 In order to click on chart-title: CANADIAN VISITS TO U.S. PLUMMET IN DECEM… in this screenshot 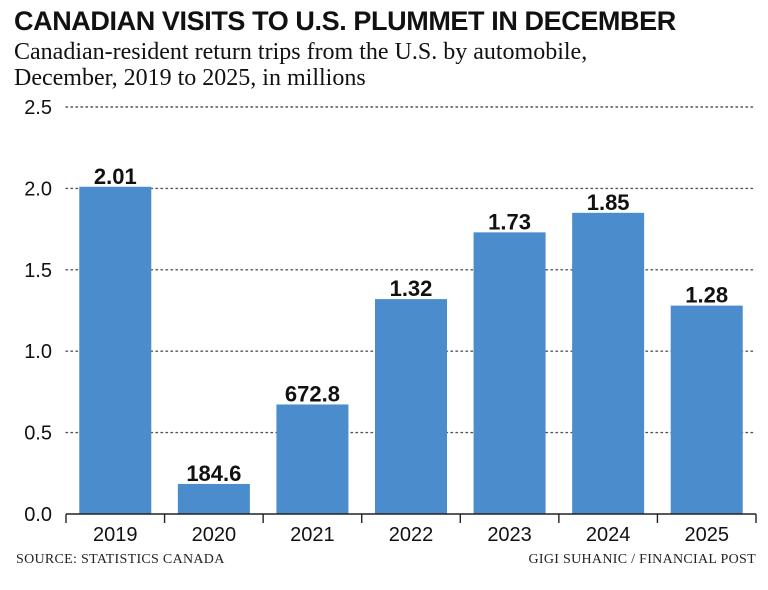, I will do `click(345, 21)`.